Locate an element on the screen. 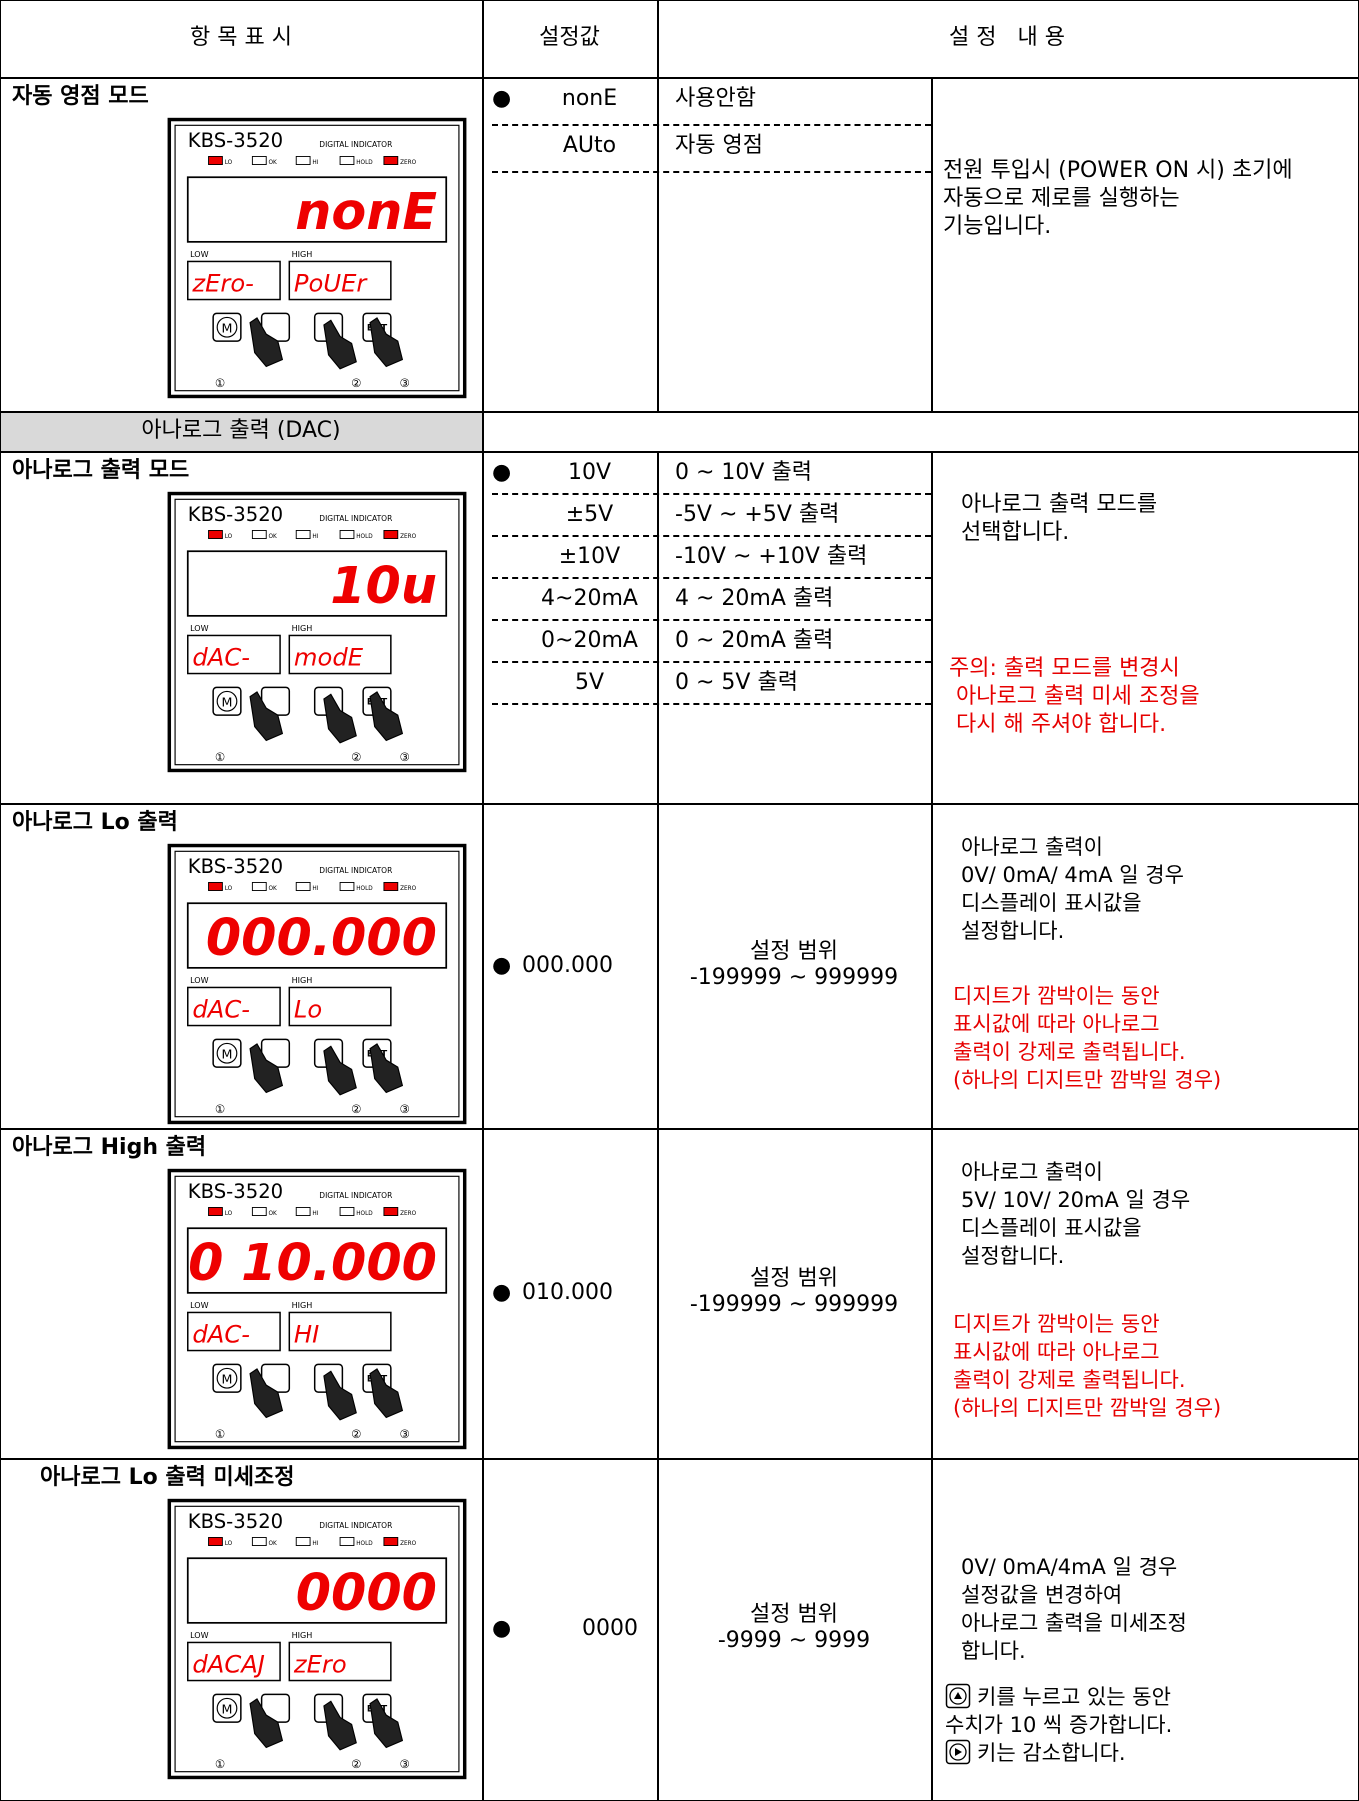 The height and width of the screenshot is (1801, 1359). description-line: 아나로그 출력 모드를 is located at coordinates (1059, 504).